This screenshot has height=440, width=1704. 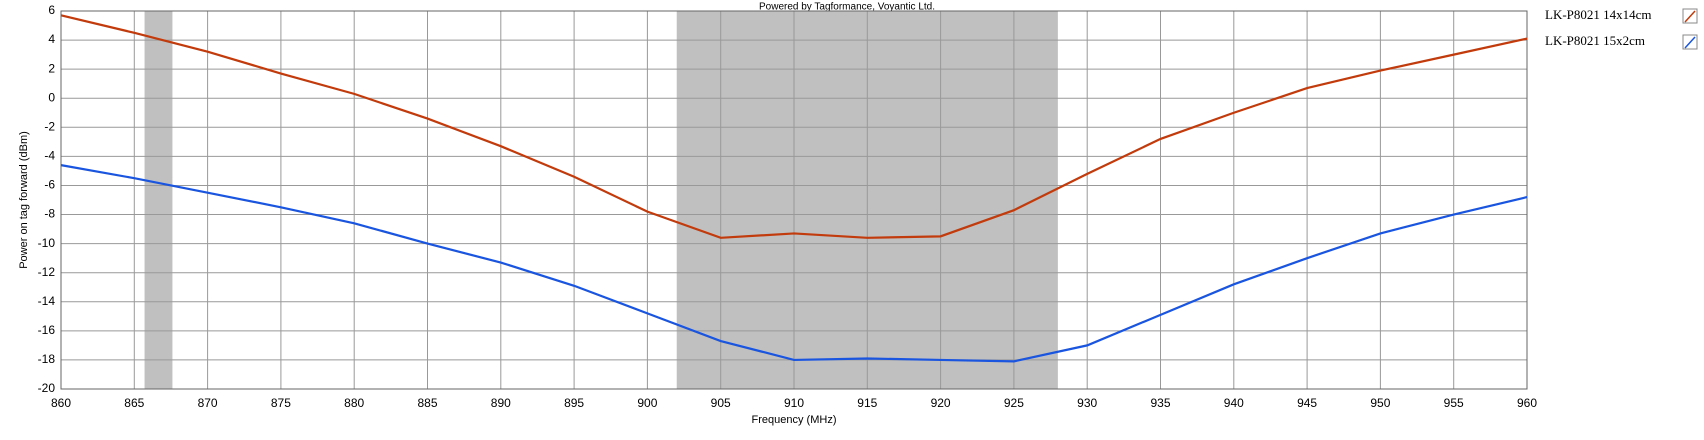 I want to click on y-tick-label: -8, so click(x=49, y=214).